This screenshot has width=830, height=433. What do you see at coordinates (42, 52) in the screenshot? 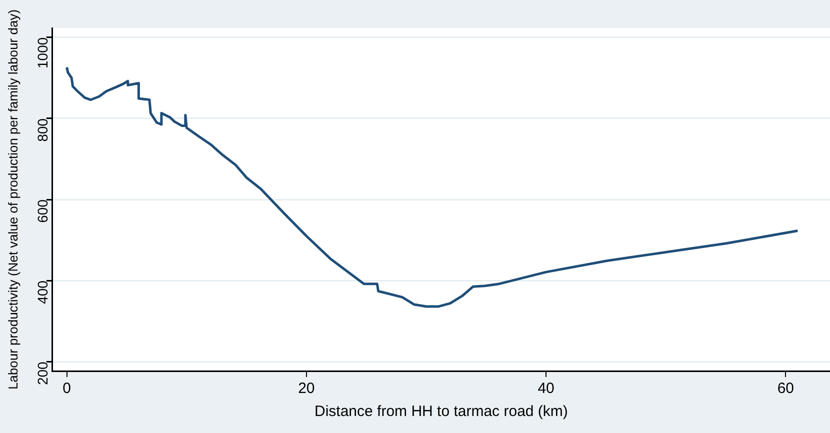
I see `y-tick-label: 1000` at bounding box center [42, 52].